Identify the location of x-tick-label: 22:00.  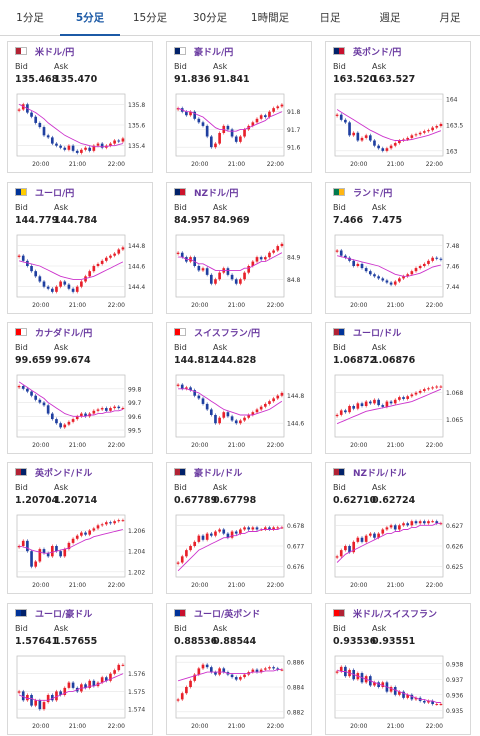
(434, 305).